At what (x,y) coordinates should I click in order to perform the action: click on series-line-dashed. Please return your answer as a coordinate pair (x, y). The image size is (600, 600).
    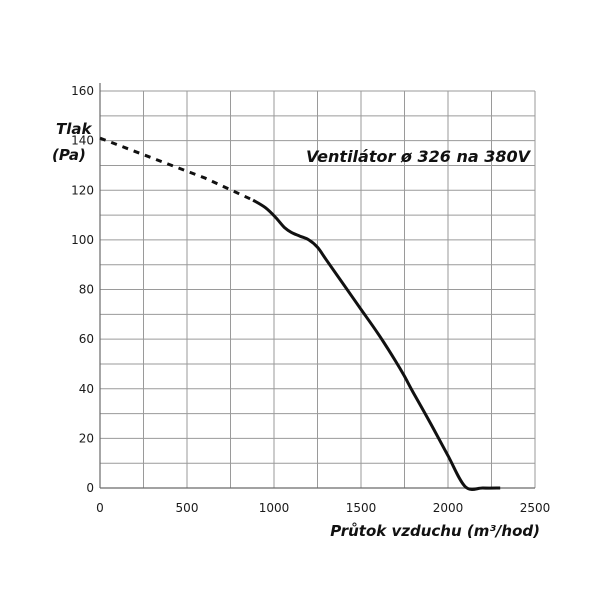
    Looking at the image, I should click on (176, 169).